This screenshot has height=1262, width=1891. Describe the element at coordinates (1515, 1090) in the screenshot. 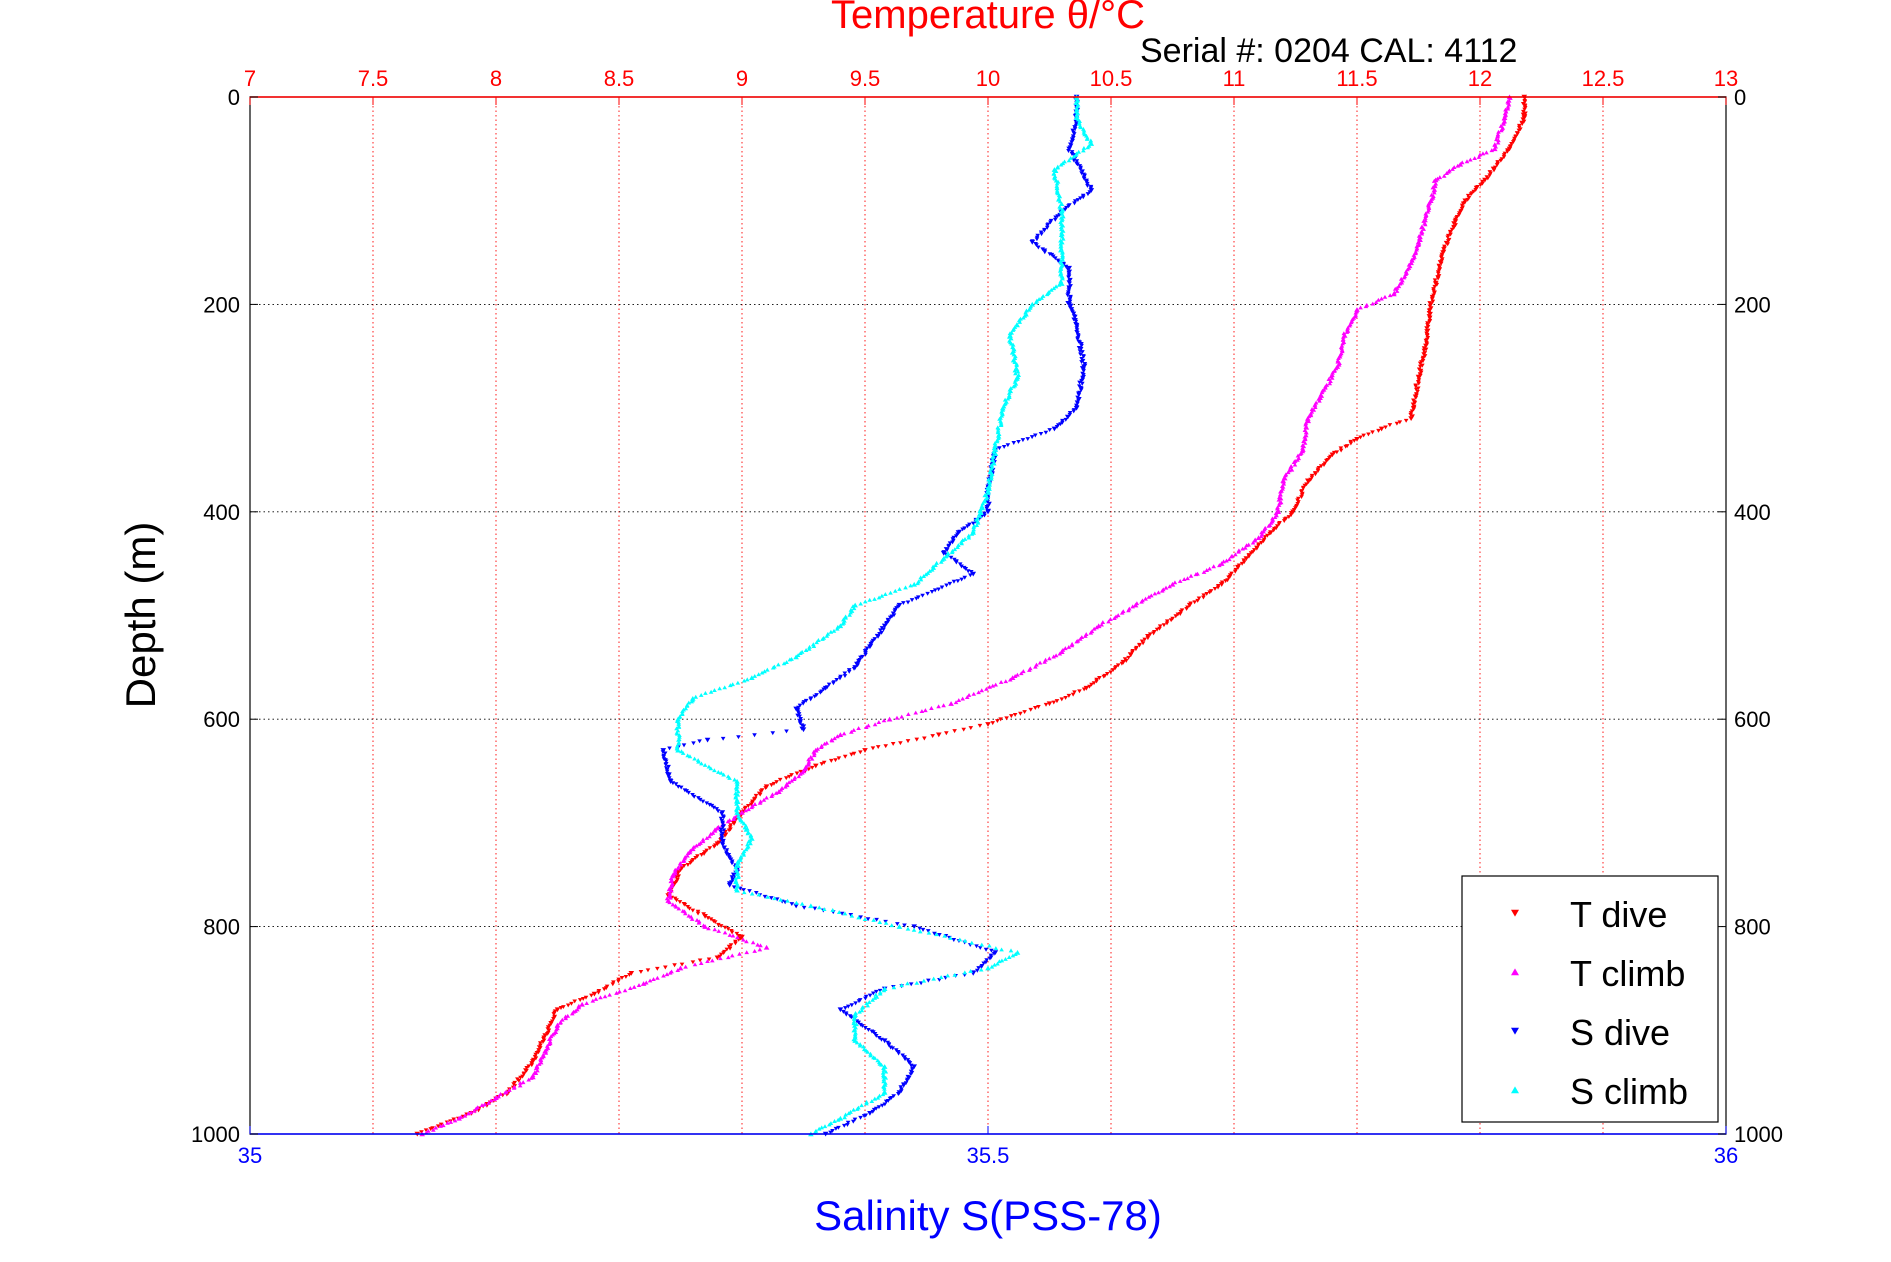

I see `legend-marker` at that location.